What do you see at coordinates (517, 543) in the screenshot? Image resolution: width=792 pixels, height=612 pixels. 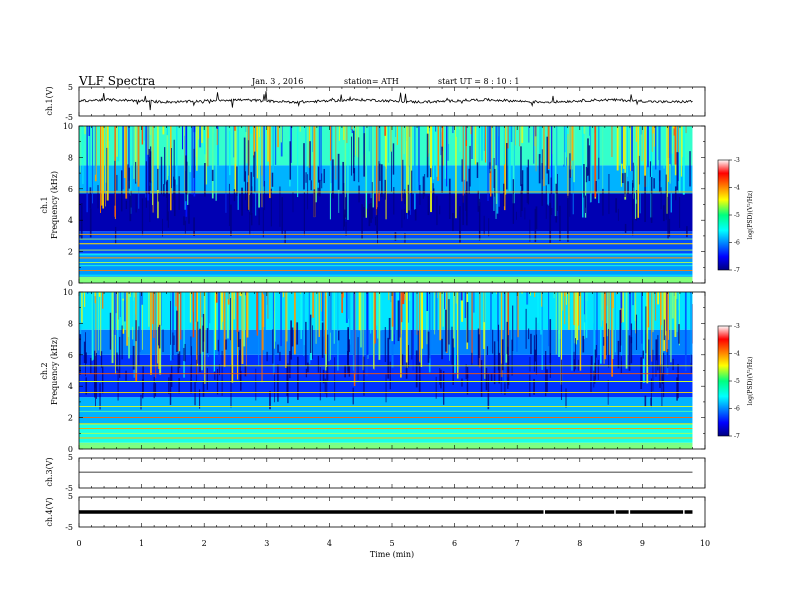 I see `time-axis-tick-label: 7` at bounding box center [517, 543].